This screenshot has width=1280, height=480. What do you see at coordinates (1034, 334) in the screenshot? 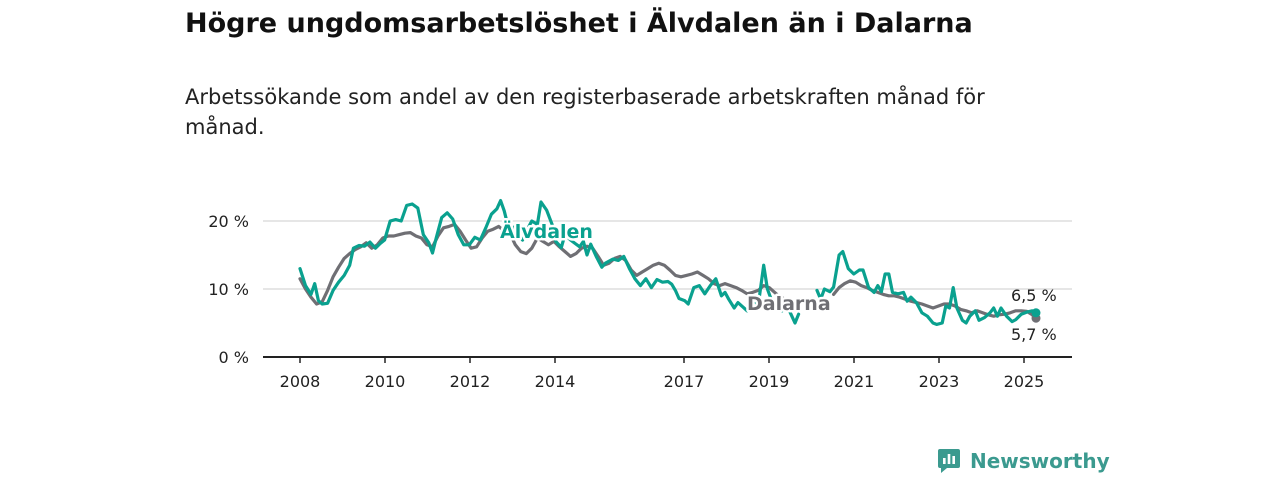
I see `end-value-label-lower: 5,7 %` at bounding box center [1034, 334].